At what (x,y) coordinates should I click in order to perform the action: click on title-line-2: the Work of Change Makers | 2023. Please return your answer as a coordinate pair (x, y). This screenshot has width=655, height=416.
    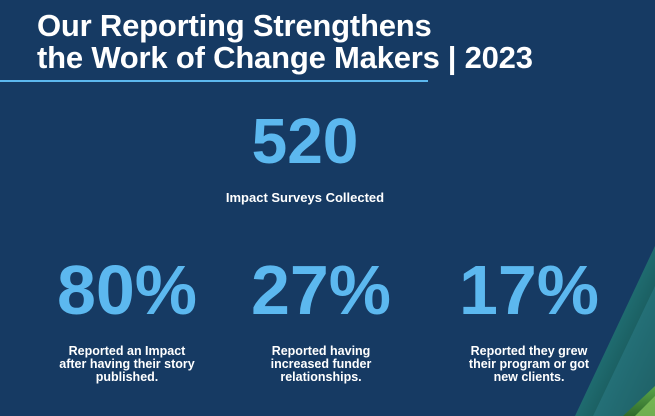
    Looking at the image, I should click on (285, 58).